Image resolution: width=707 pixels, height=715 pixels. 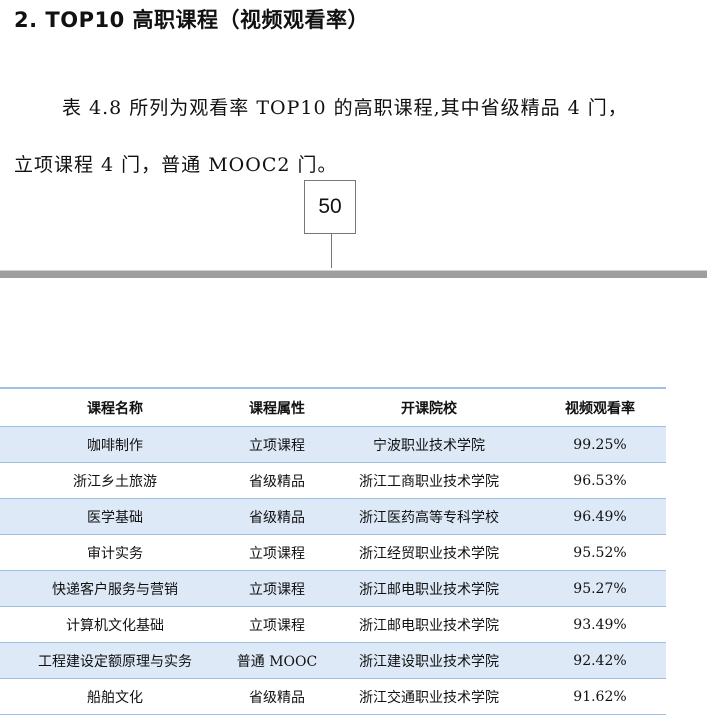 What do you see at coordinates (429, 444) in the screenshot?
I see `cell-school: 宁波职业技术学院` at bounding box center [429, 444].